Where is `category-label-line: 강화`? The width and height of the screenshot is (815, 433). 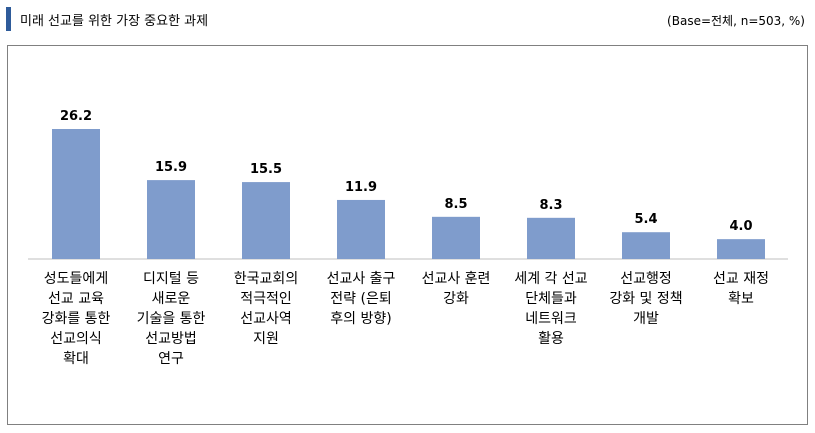
category-label-line: 강화 is located at coordinates (456, 299).